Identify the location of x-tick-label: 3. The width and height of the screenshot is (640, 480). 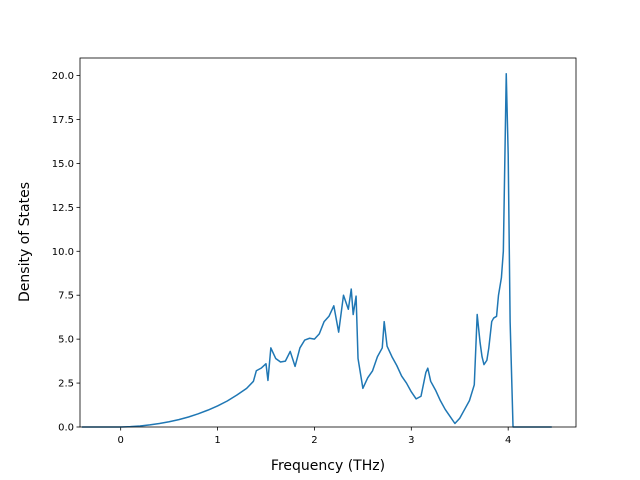
(411, 440).